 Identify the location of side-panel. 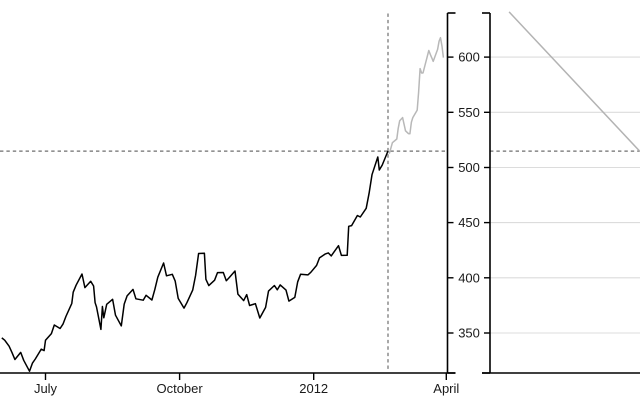
(574, 82).